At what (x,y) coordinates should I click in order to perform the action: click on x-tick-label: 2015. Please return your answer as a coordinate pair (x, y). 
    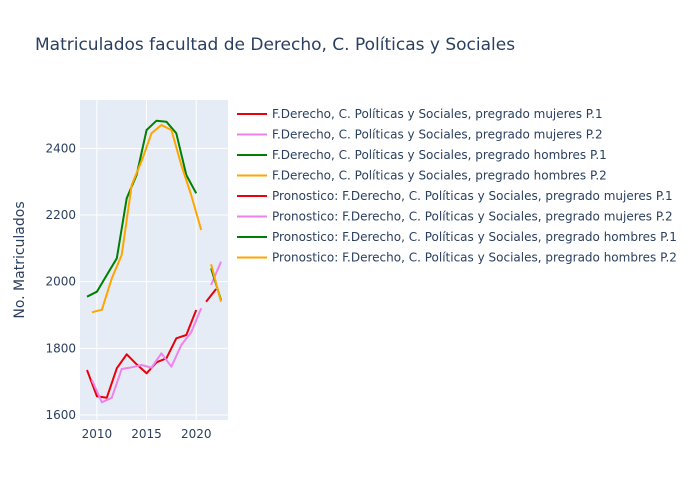
    Looking at the image, I should click on (146, 434).